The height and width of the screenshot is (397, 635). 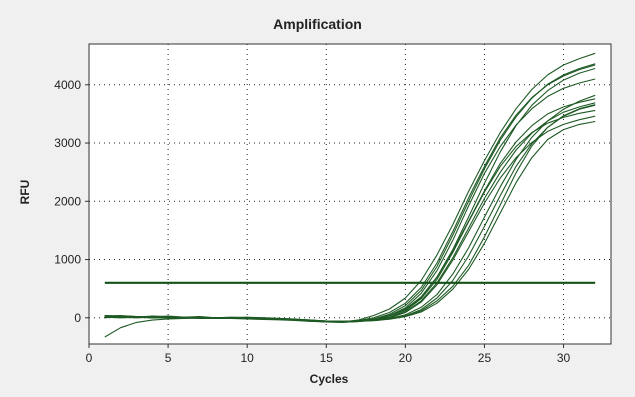 I want to click on x-tick-label: 15, so click(x=327, y=358).